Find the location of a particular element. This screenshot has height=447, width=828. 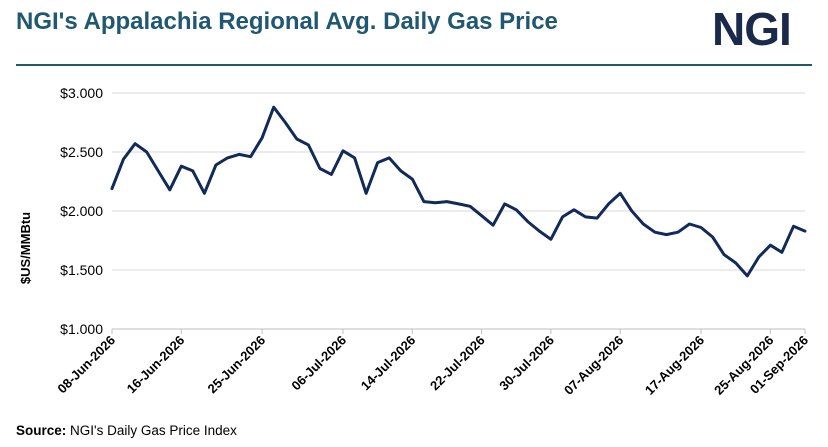

y-tick-label: $1.500 is located at coordinates (81, 270).